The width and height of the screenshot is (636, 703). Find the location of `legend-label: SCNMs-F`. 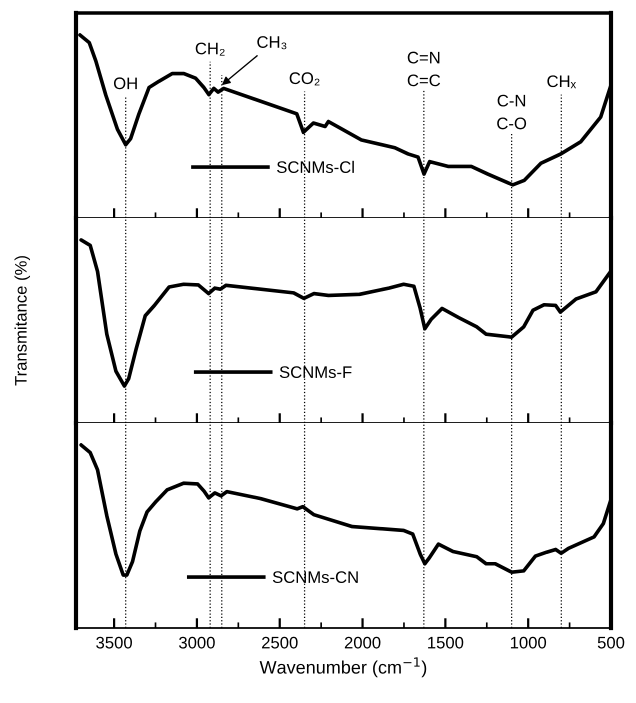

legend-label: SCNMs-F is located at coordinates (316, 372).